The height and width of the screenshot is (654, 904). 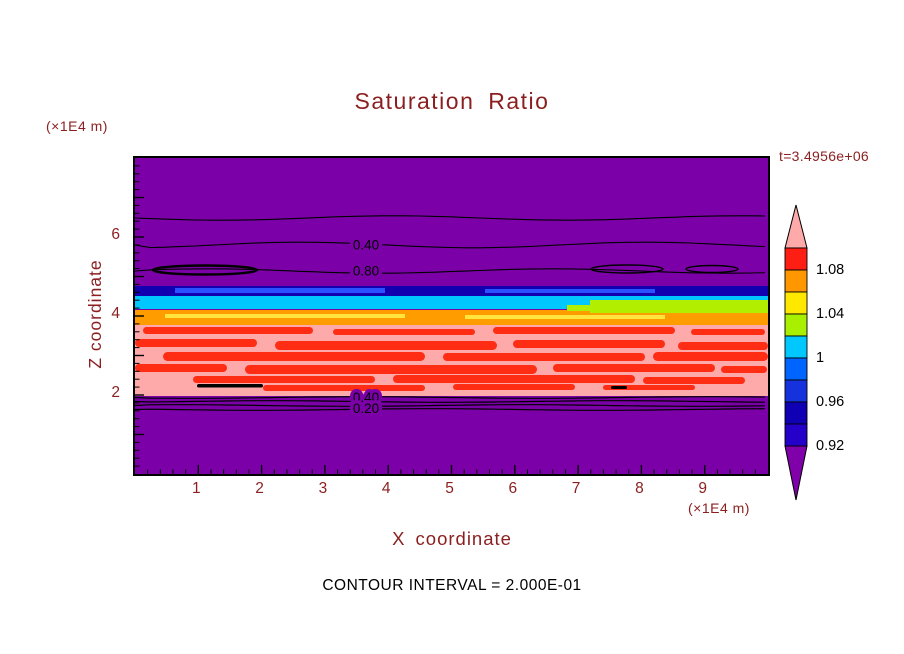 What do you see at coordinates (452, 101) in the screenshot?
I see `chart-title: Saturation Ratio` at bounding box center [452, 101].